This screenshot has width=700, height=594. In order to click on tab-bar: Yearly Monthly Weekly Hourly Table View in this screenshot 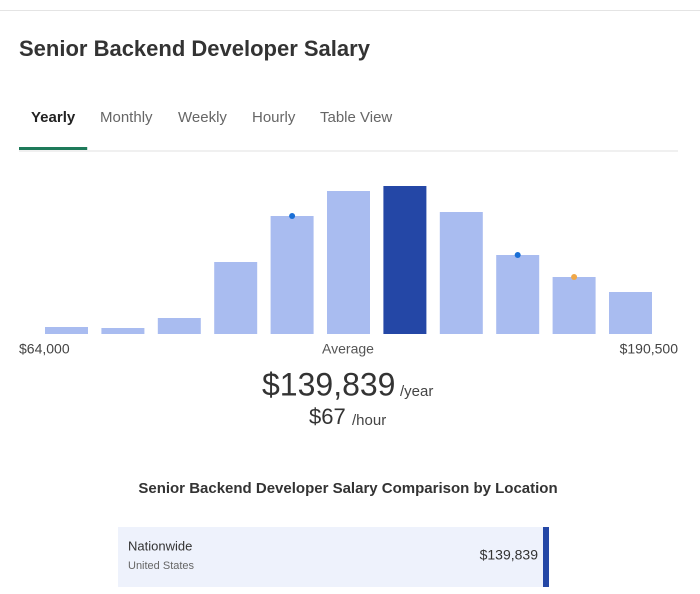, I will do `click(205, 129)`.